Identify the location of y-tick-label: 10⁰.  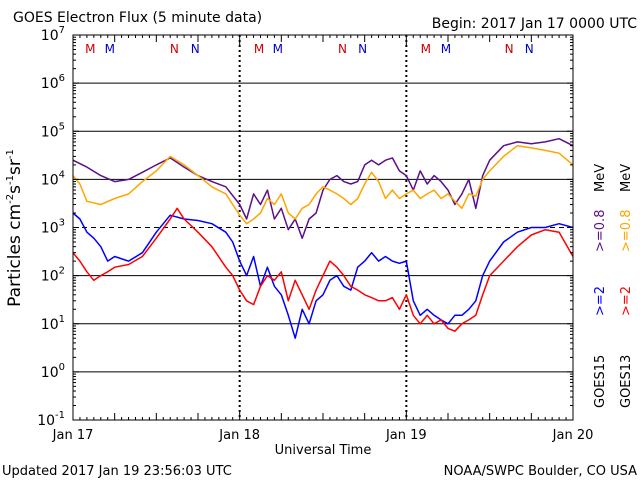
(53, 371).